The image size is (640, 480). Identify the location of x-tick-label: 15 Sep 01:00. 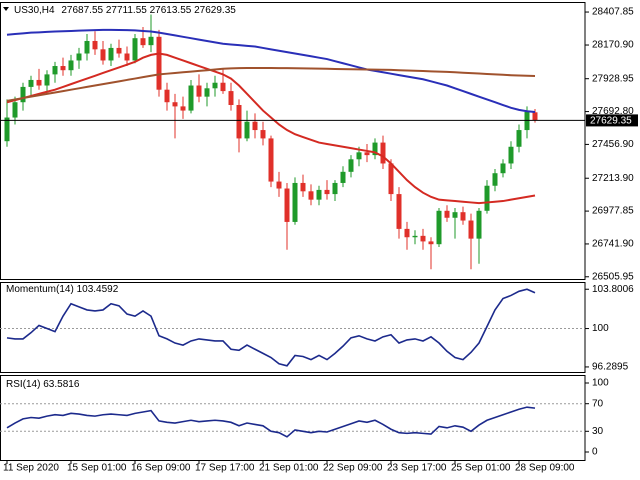
(97, 468).